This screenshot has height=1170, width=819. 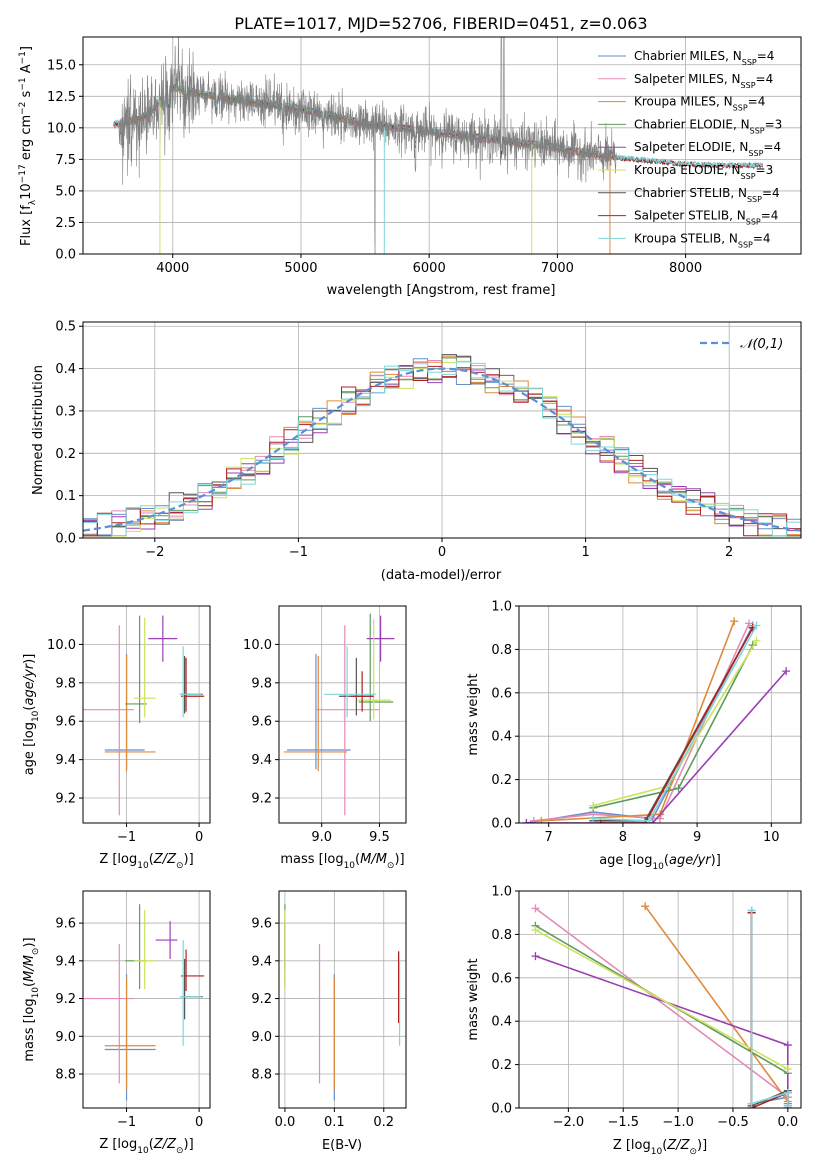 What do you see at coordinates (342, 861) in the screenshot?
I see `x-axis-label: mass [log10(M/M⊙)]` at bounding box center [342, 861].